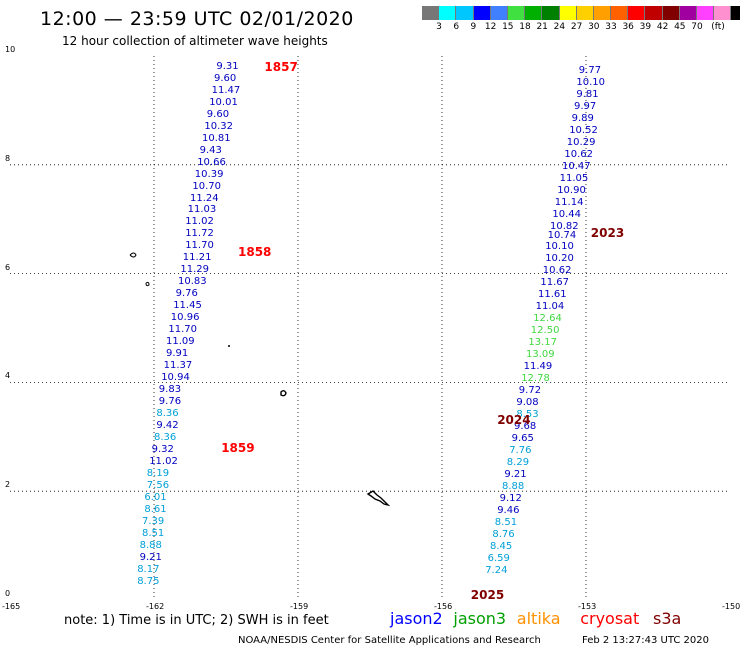 The width and height of the screenshot is (740, 650). Describe the element at coordinates (204, 198) in the screenshot. I see `wave-height-label: 11.24` at that location.